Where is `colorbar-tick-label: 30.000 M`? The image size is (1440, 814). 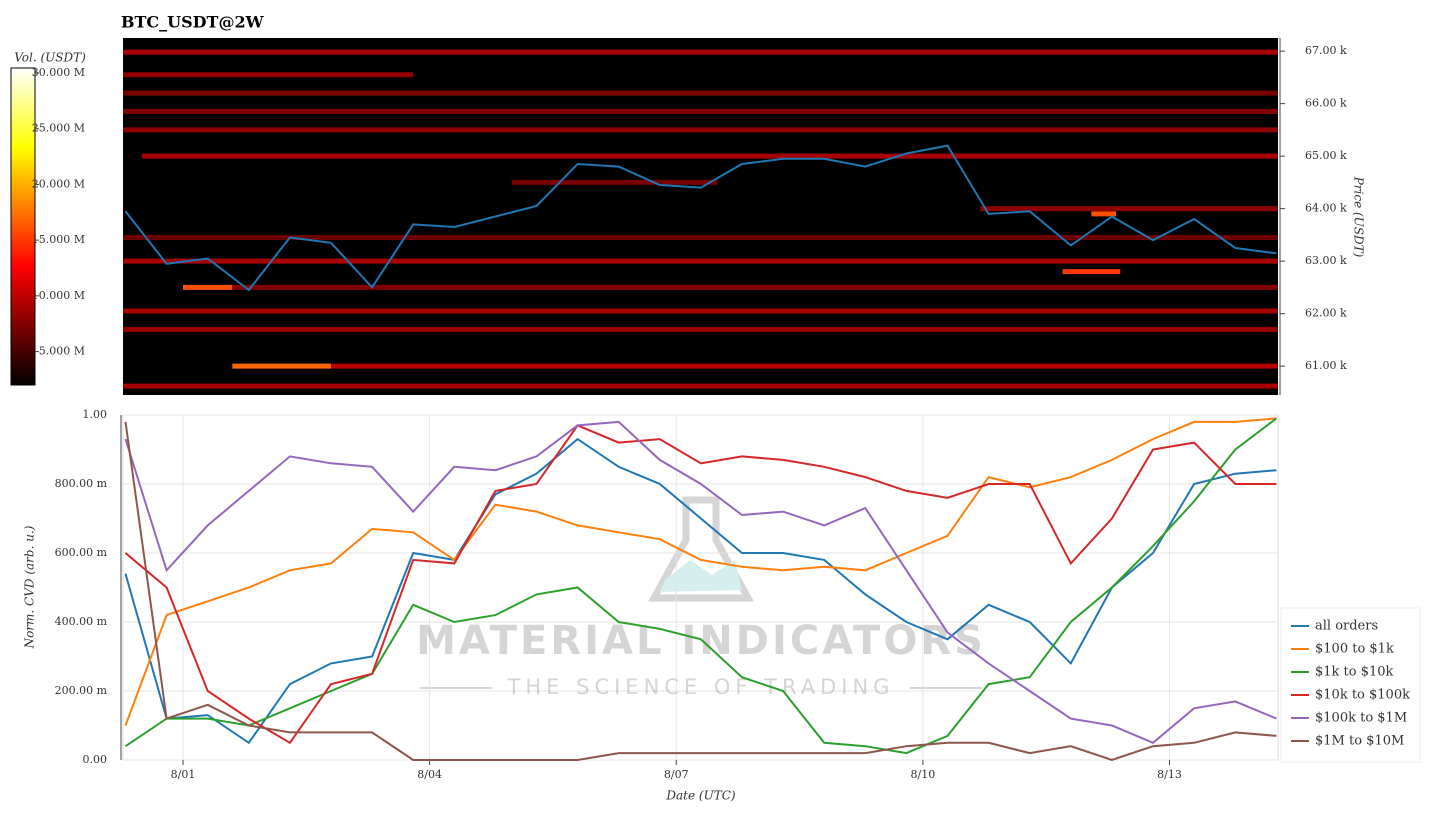 colorbar-tick-label: 30.000 M is located at coordinates (58, 72).